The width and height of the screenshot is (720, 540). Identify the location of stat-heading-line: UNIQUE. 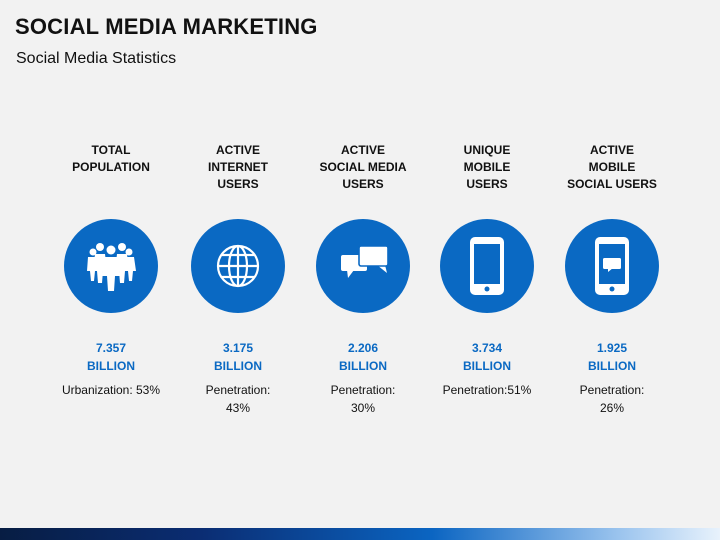
(487, 150).